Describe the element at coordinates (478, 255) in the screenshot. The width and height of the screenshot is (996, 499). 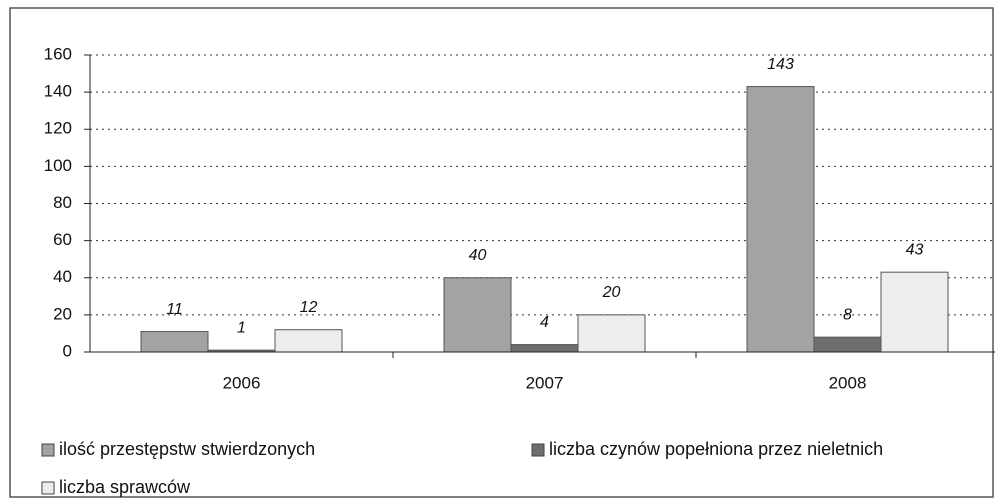
I see `data-label: 40` at that location.